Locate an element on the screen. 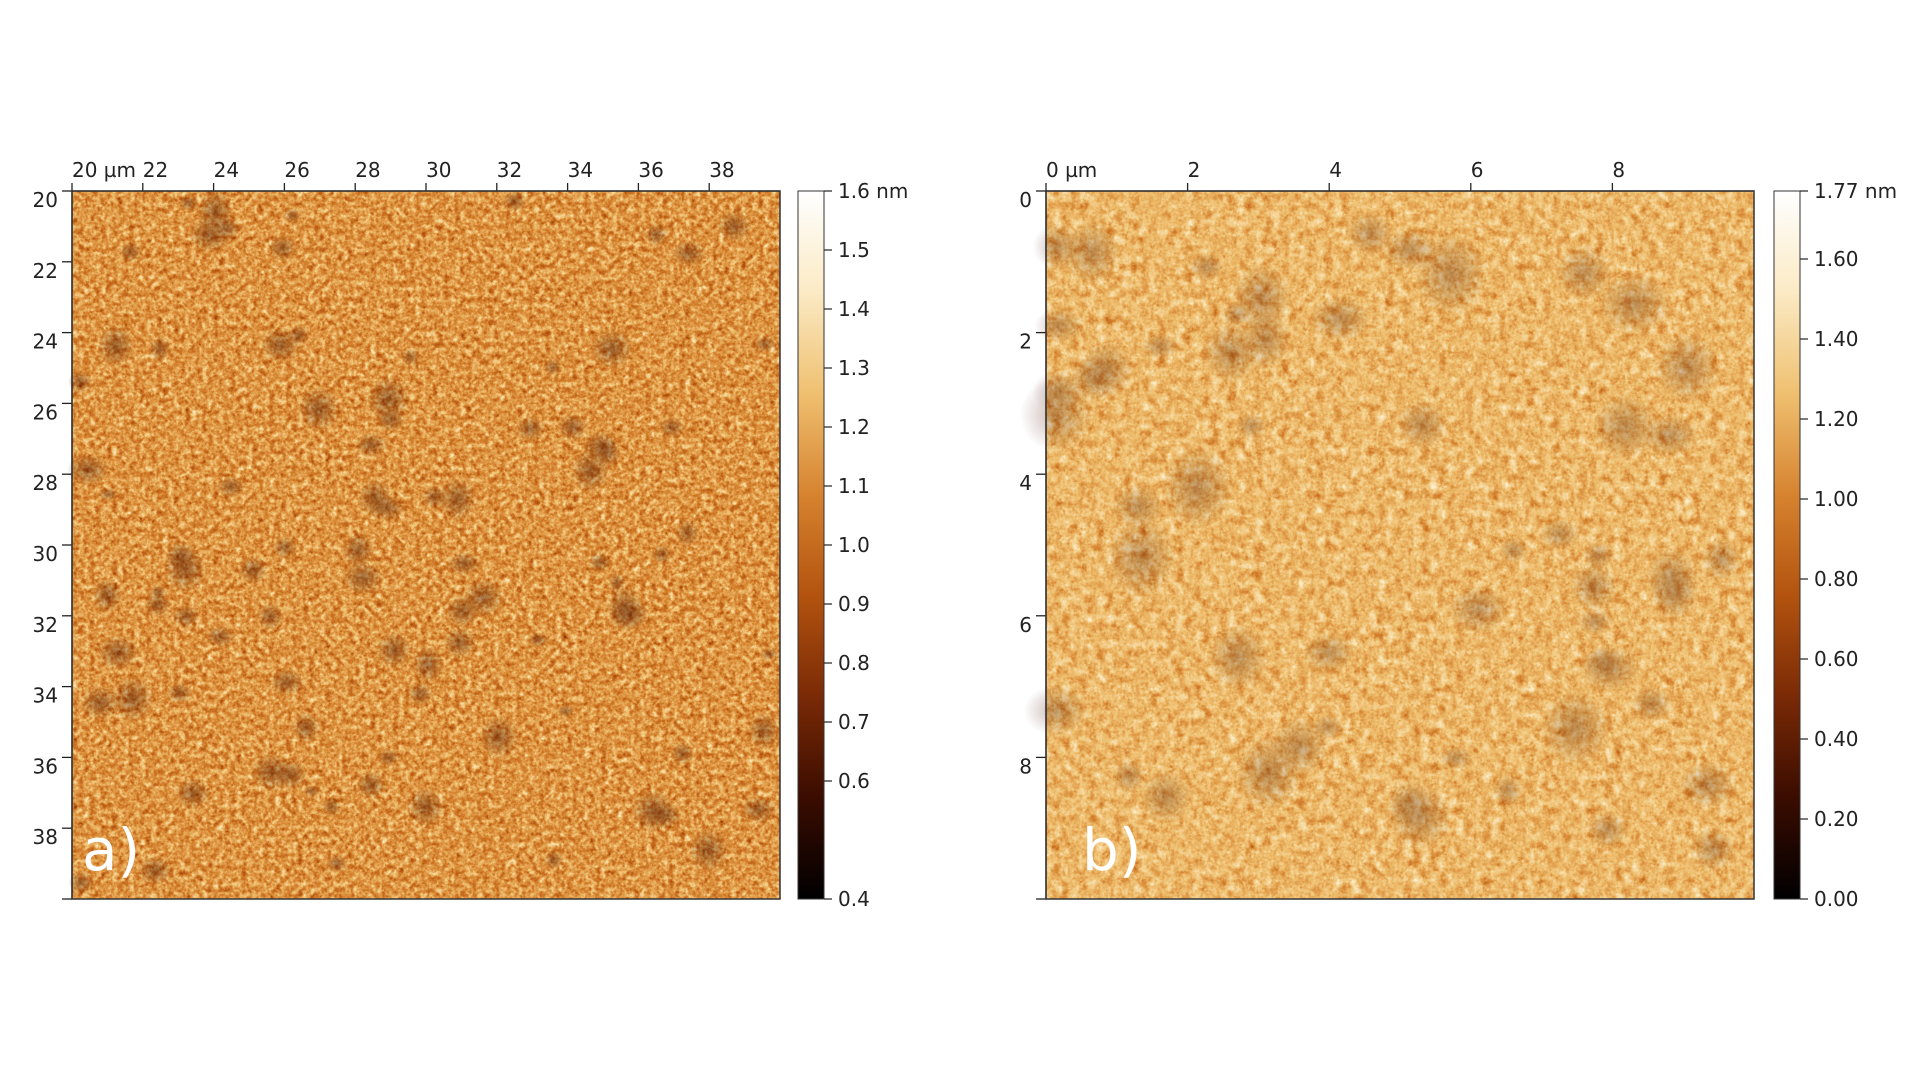 This screenshot has height=1084, width=1920. y-tick-label: 28 is located at coordinates (45, 483).